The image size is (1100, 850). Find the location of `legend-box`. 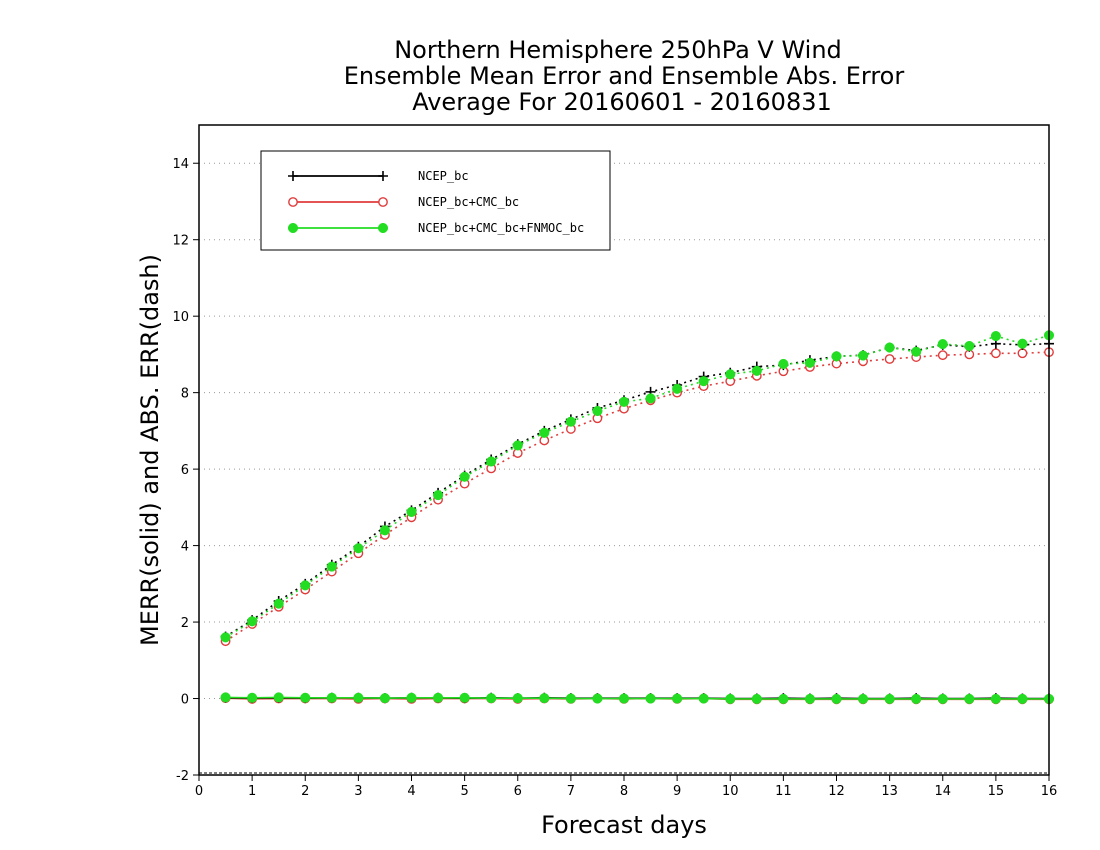

legend-box is located at coordinates (435, 200).